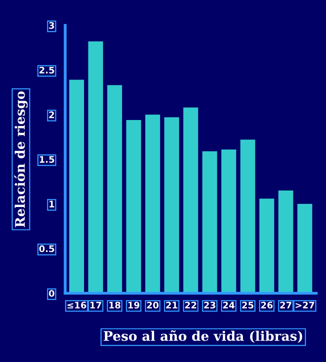 This screenshot has height=362, width=326. I want to click on x-axis-title: Peso al año de vida (libras), so click(203, 336).